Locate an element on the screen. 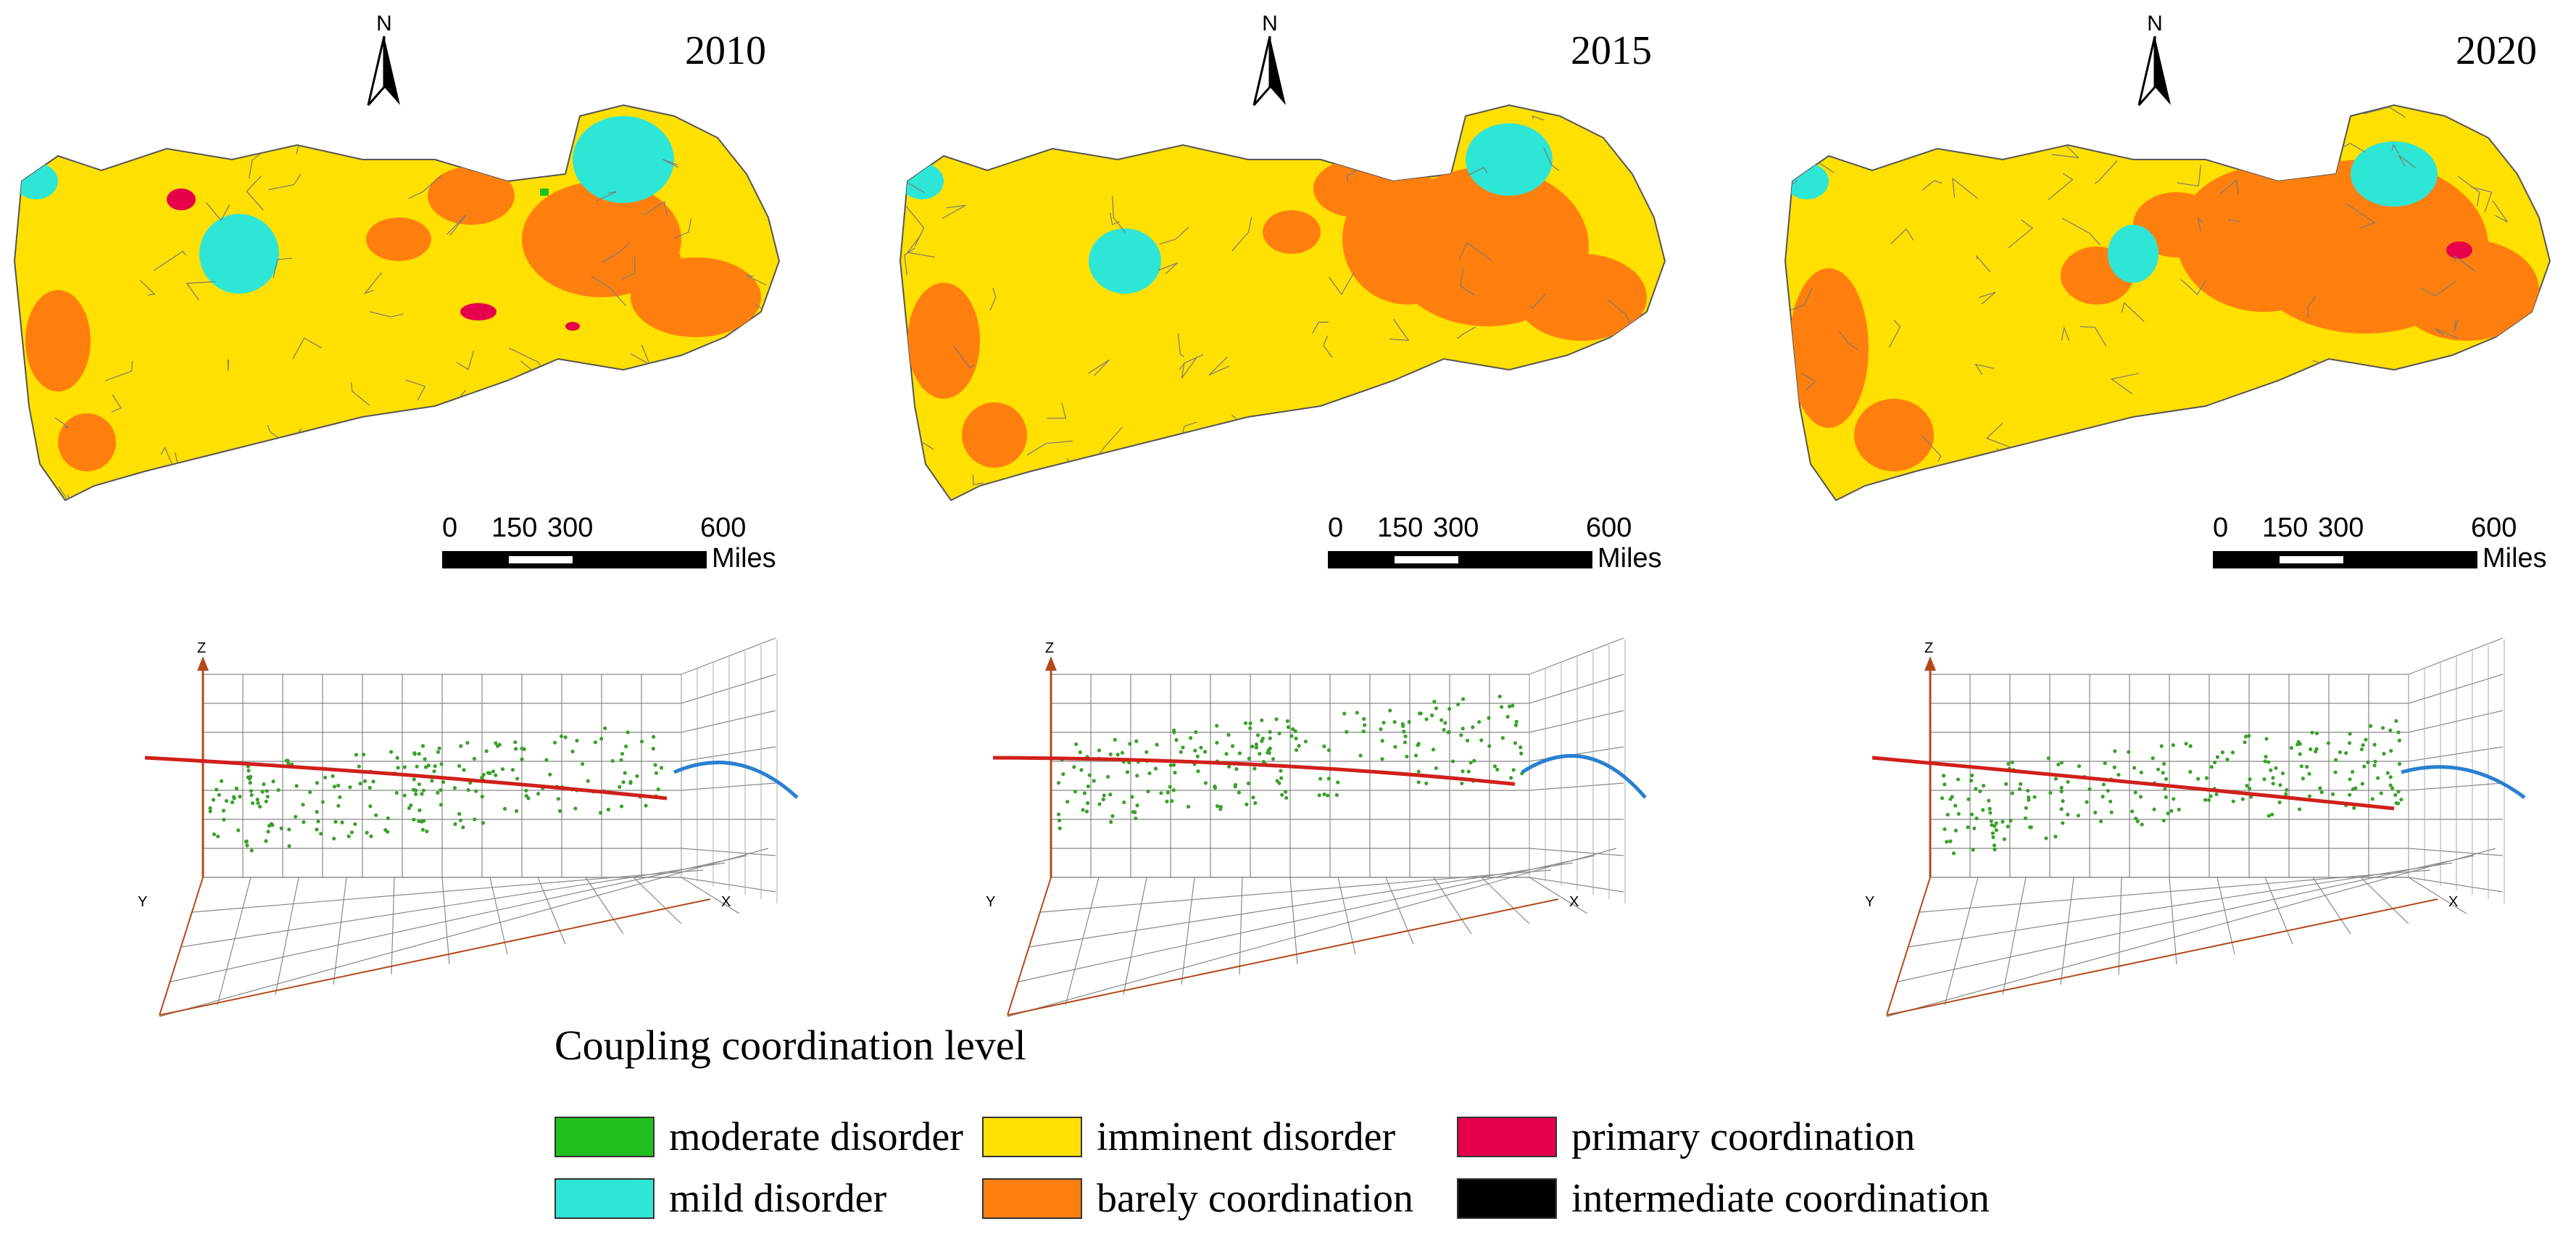 This screenshot has width=2576, height=1237. north-arrow-2020: N is located at coordinates (2154, 59).